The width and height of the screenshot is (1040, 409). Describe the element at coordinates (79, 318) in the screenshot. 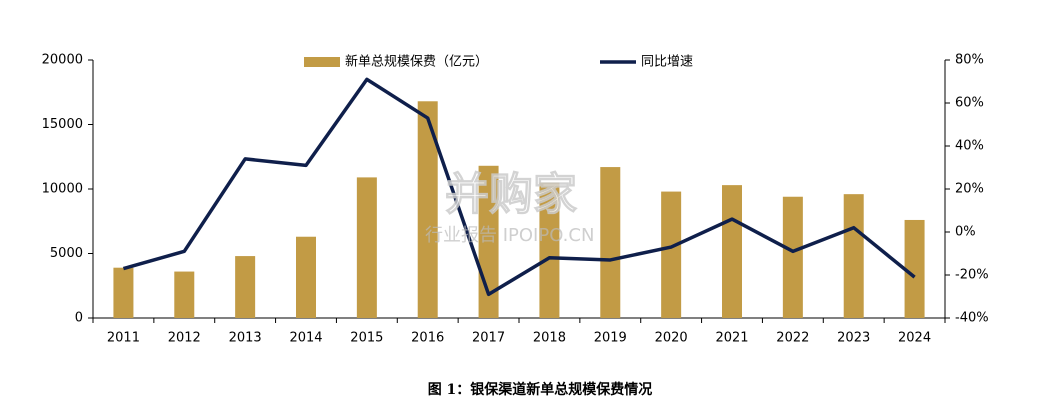

I see `y-tick-label: 0` at that location.